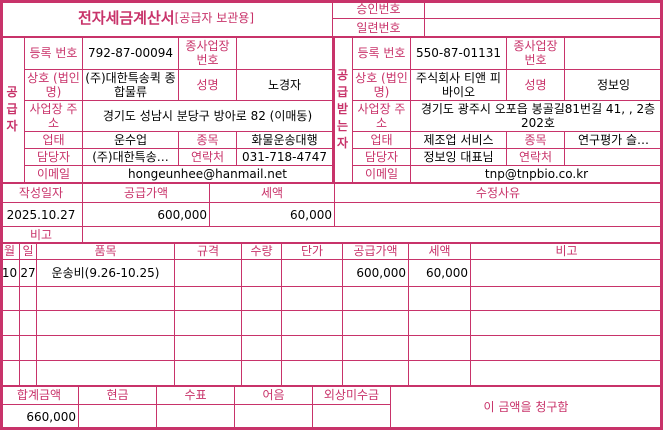  What do you see at coordinates (41, 192) in the screenshot?
I see `date-header: 작성일자` at bounding box center [41, 192].